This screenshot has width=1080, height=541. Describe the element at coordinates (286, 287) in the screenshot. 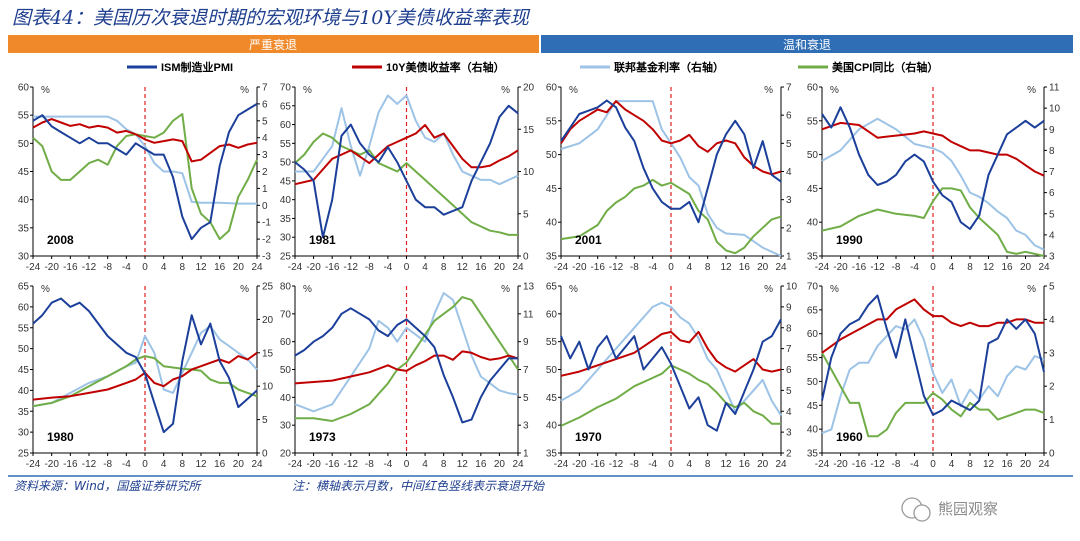

I see `y-tick-label: 80` at that location.